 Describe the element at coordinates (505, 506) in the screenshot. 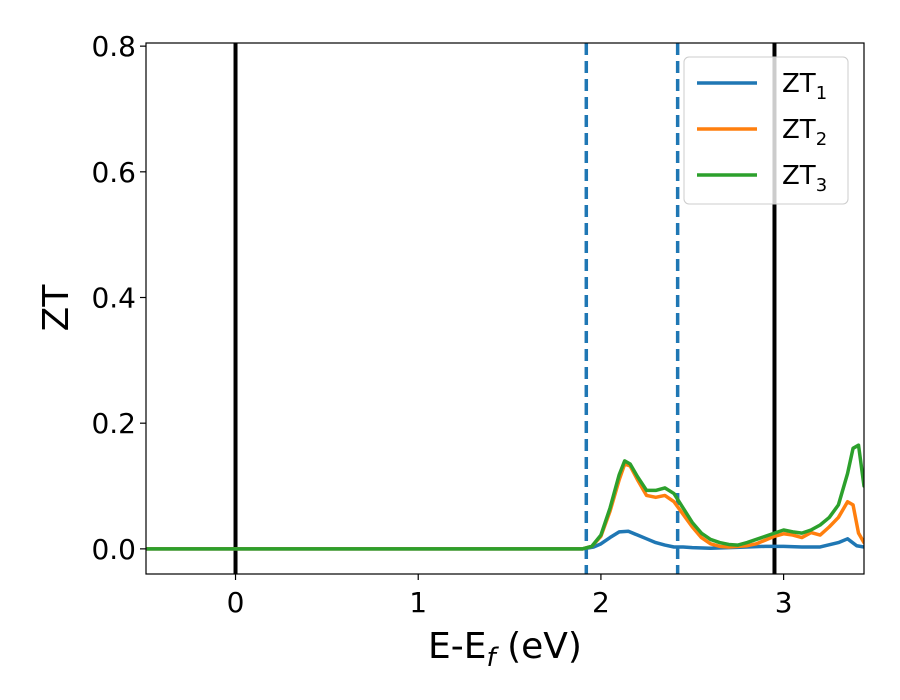

I see `series-line-zt2` at that location.